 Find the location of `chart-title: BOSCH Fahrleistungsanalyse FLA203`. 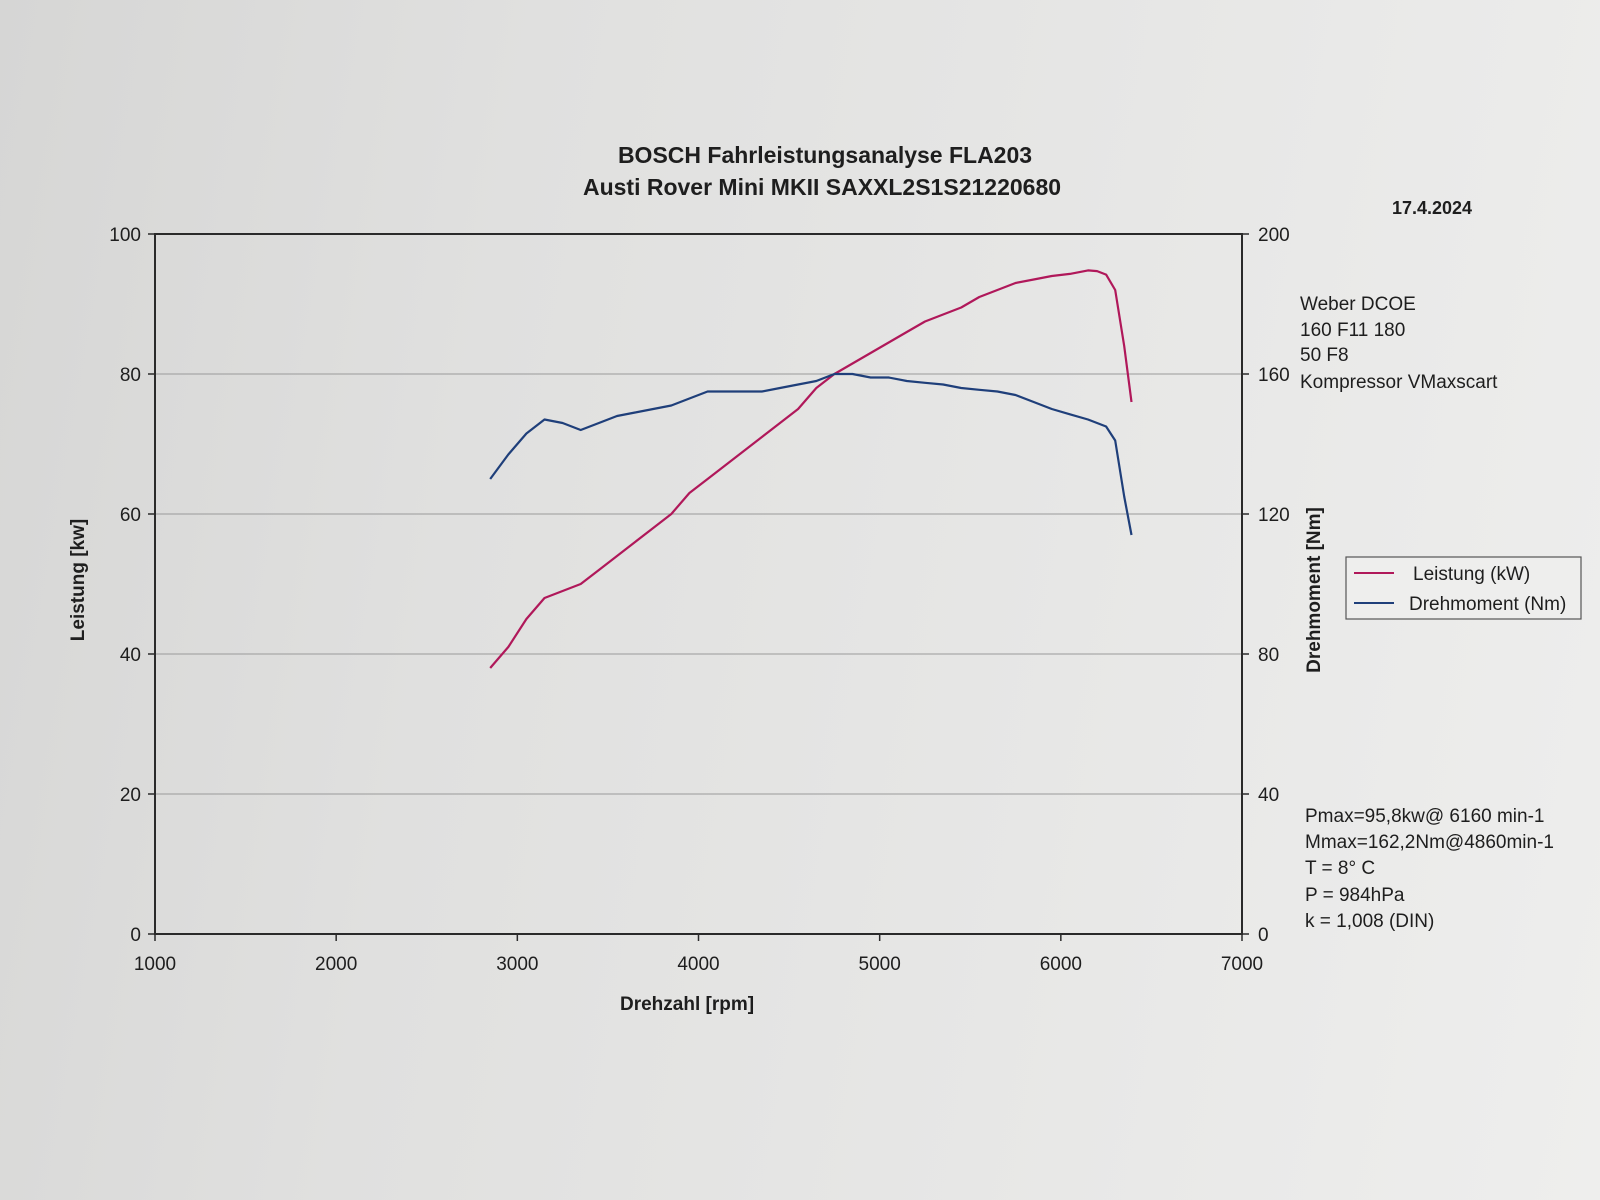

chart-title: BOSCH Fahrleistungsanalyse FLA203 is located at coordinates (825, 155).